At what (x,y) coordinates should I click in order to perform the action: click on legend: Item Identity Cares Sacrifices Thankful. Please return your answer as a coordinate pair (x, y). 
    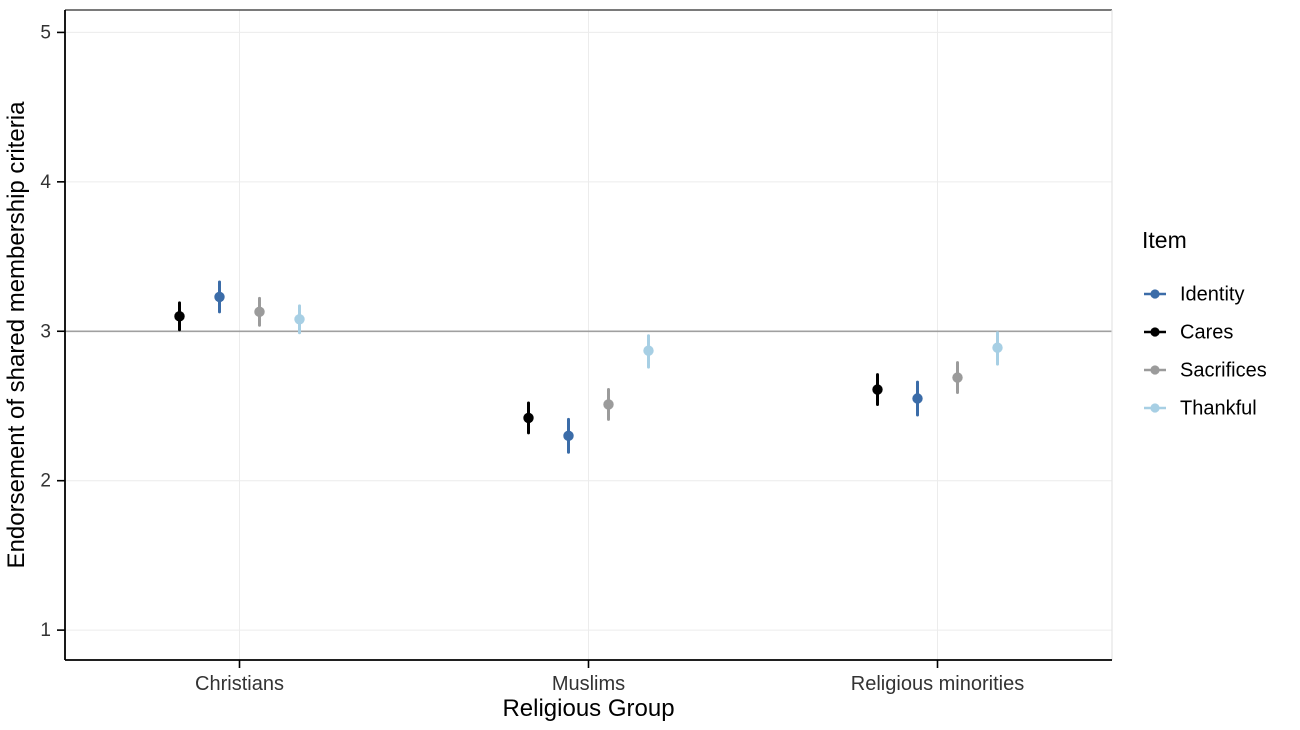
    Looking at the image, I should click on (1204, 323).